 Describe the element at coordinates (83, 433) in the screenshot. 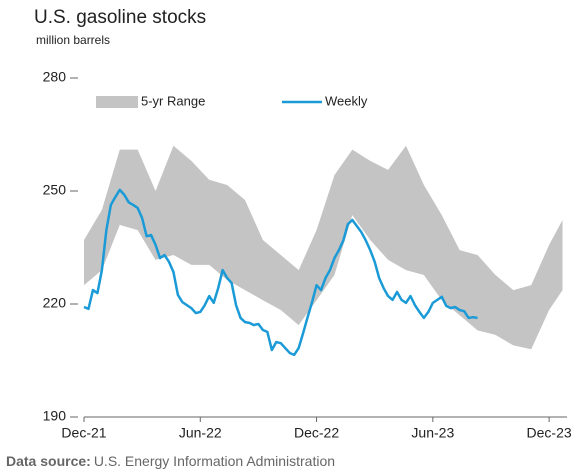

I see `x-tick-label: Dec-21` at that location.